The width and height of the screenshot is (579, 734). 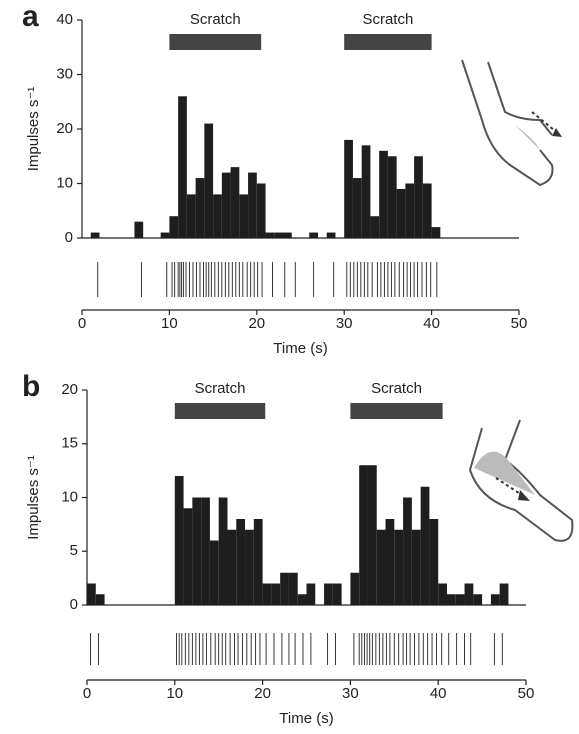 What do you see at coordinates (521, 480) in the screenshot?
I see `arm-icon` at bounding box center [521, 480].